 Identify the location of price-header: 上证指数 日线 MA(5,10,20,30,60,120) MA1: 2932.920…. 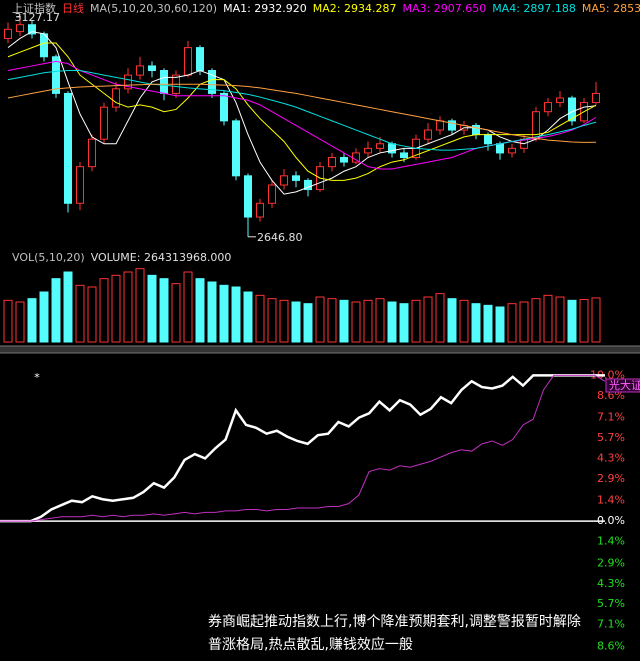
(326, 8).